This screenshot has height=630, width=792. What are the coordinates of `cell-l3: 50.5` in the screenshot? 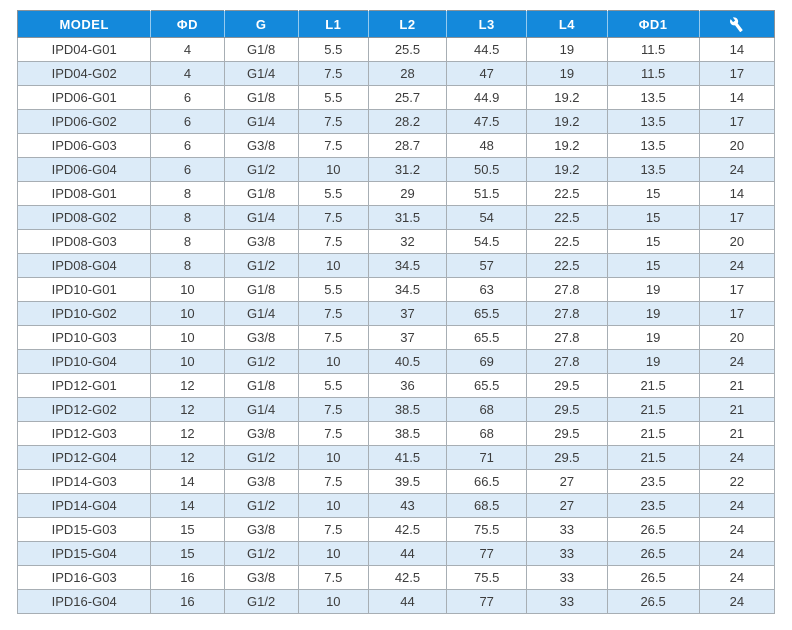 It's located at (487, 169).